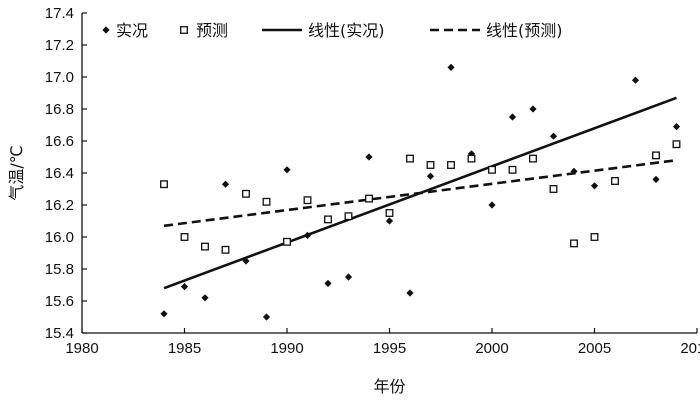 This screenshot has width=700, height=403. What do you see at coordinates (389, 386) in the screenshot?
I see `x-axis-label: 年份` at bounding box center [389, 386].